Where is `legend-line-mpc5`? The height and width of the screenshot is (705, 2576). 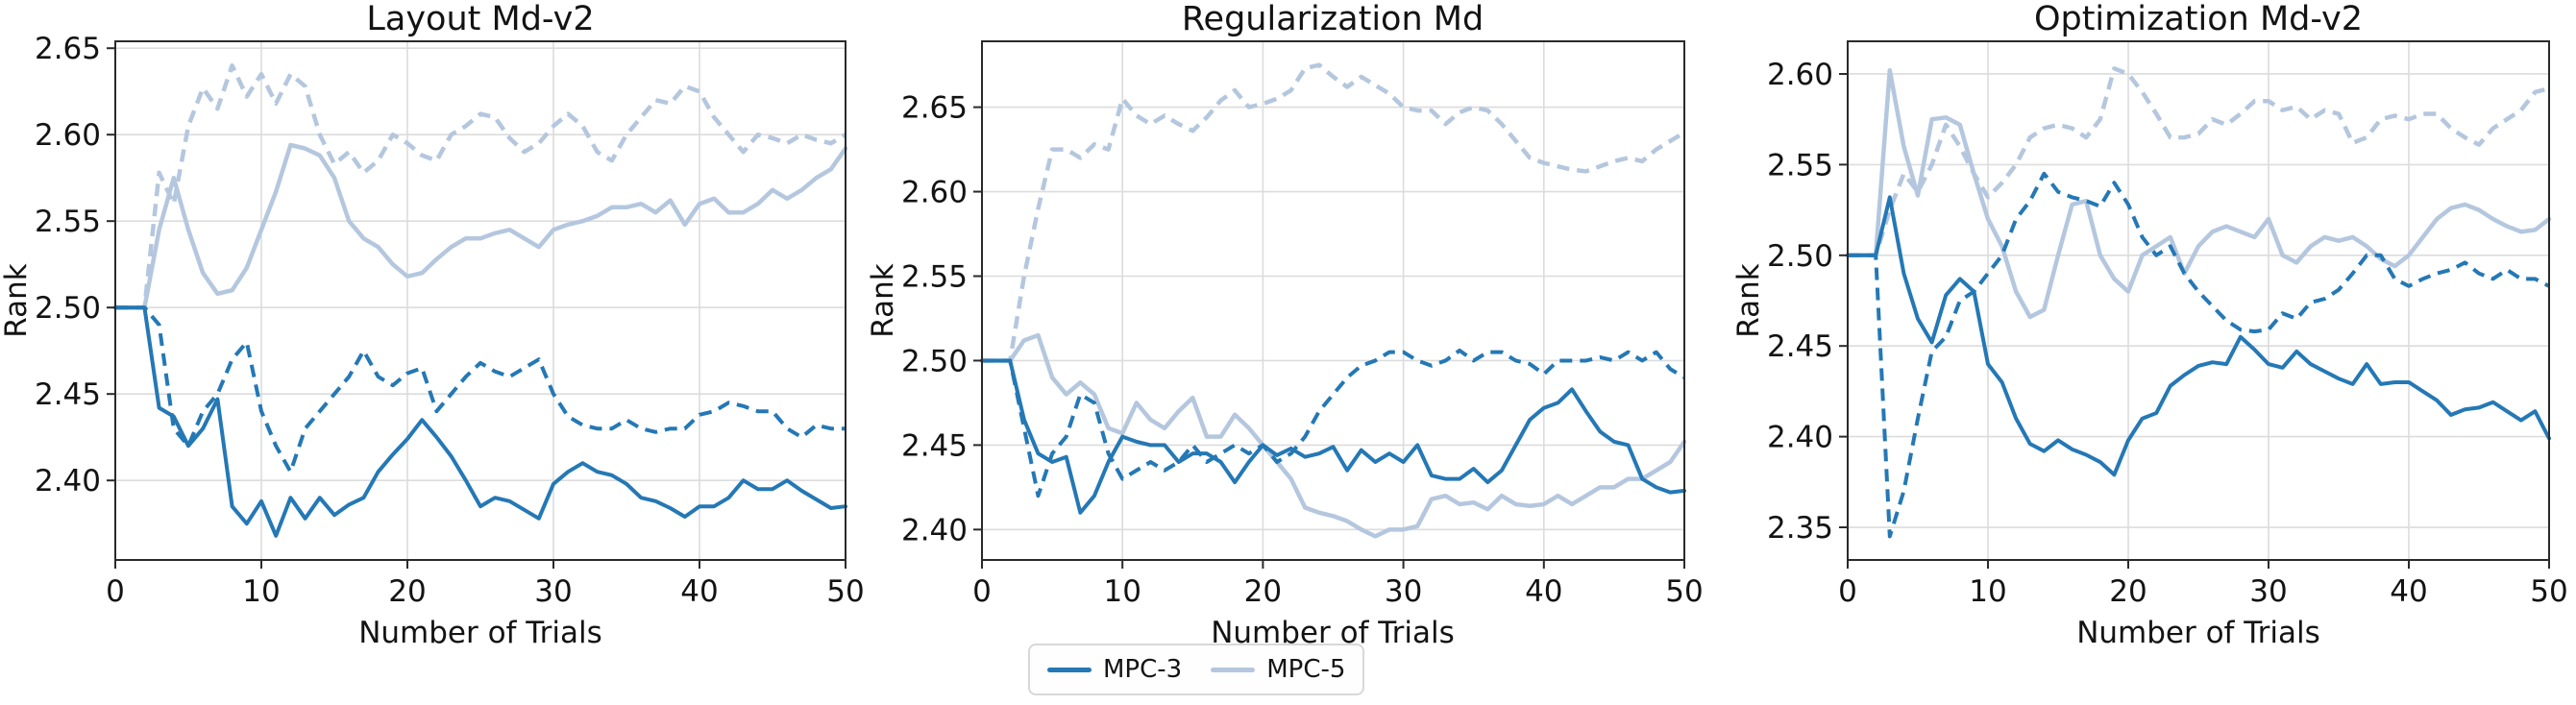
legend-line-mpc5 is located at coordinates (1233, 669).